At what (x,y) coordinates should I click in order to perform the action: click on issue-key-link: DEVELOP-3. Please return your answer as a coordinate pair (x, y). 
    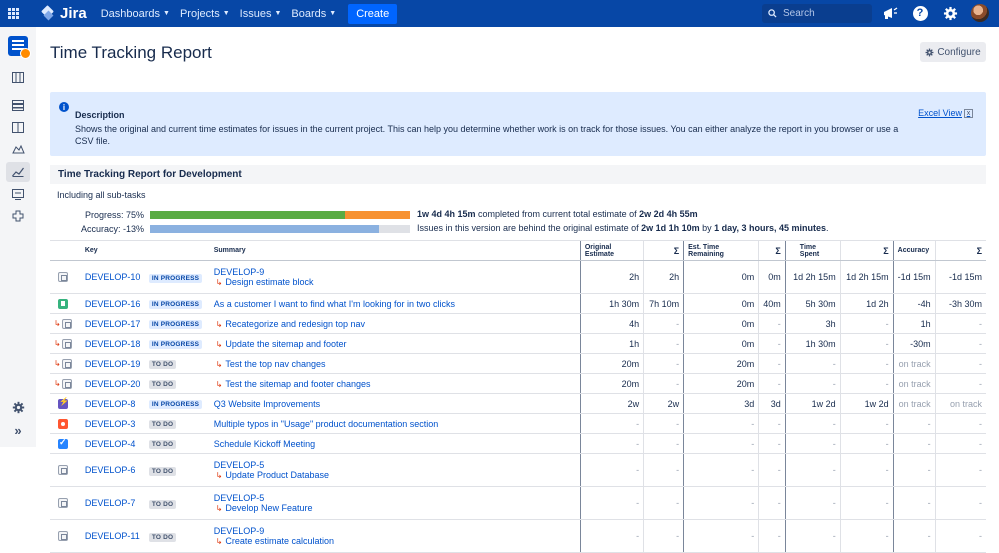
    Looking at the image, I should click on (110, 423).